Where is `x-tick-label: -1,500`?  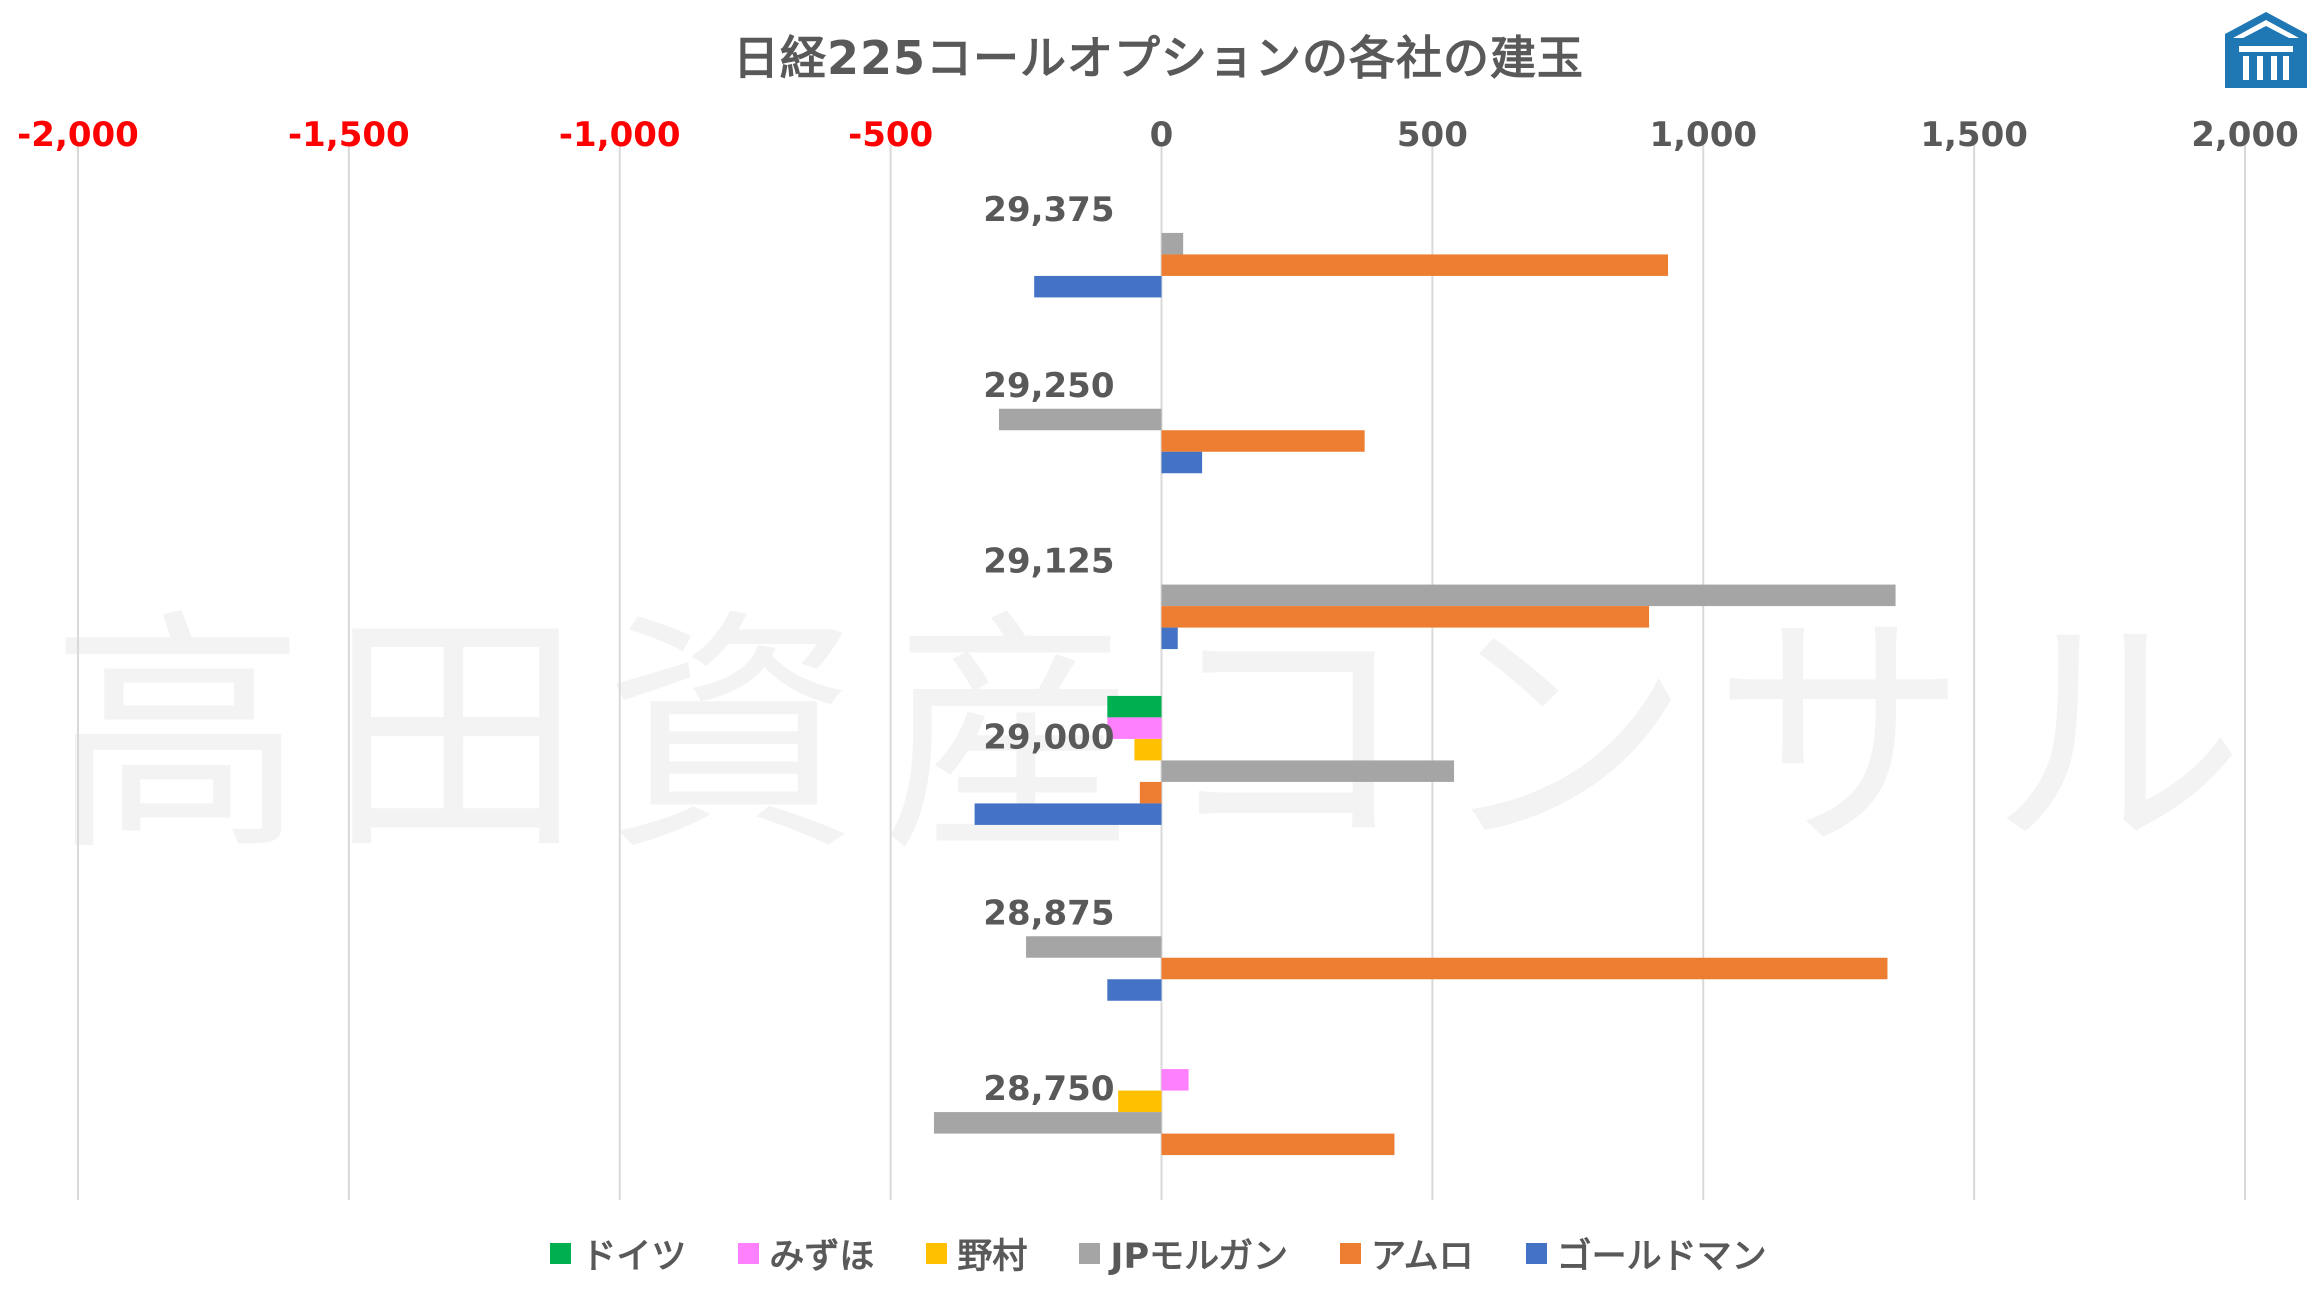
x-tick-label: -1,500 is located at coordinates (349, 135).